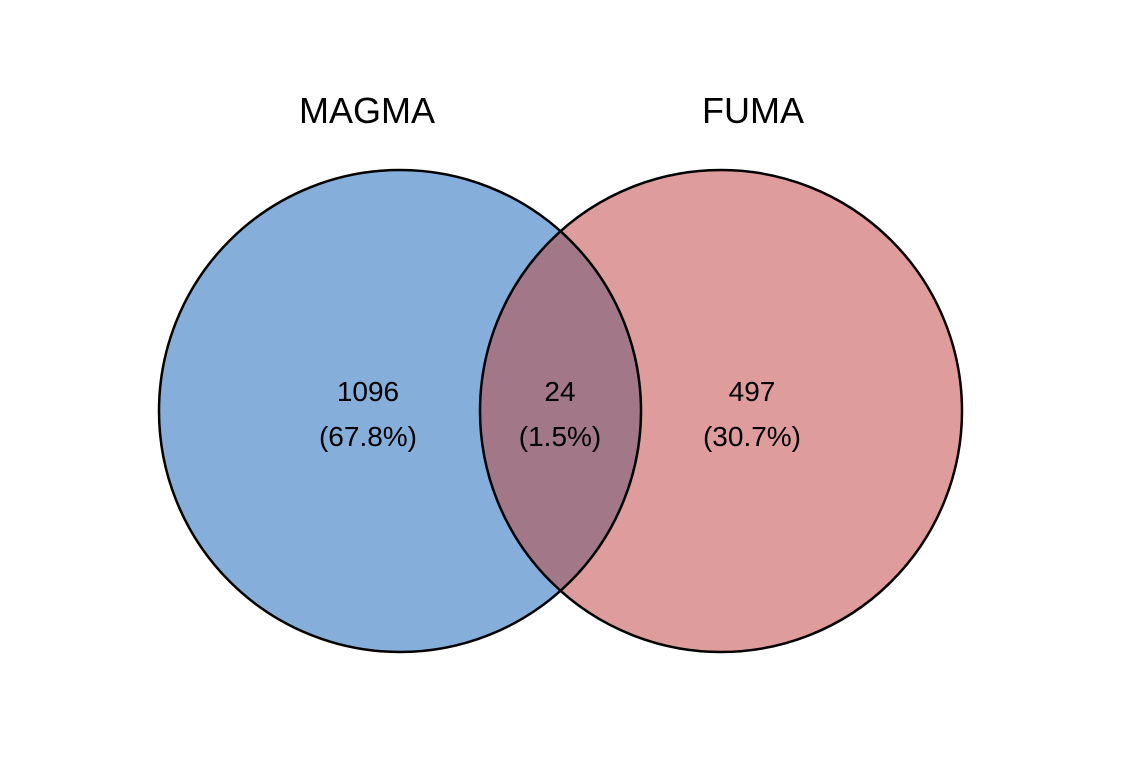 Image resolution: width=1122 pixels, height=776 pixels. Describe the element at coordinates (367, 110) in the screenshot. I see `magma-label: MAGMA` at that location.